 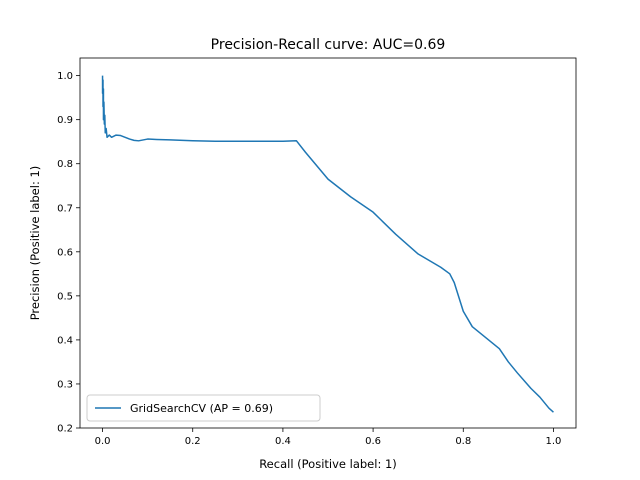 I want to click on x-tick-label: 0.4, so click(x=283, y=441).